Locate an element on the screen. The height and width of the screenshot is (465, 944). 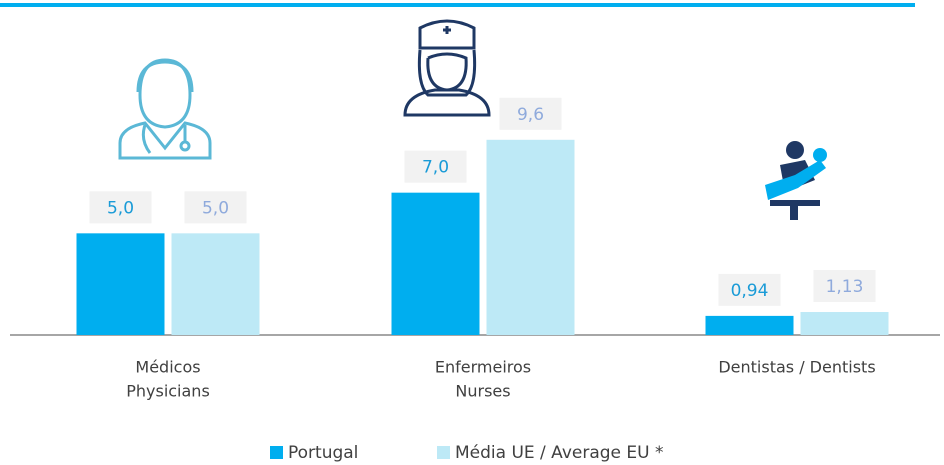
value-label: 1,13 is located at coordinates (845, 287).